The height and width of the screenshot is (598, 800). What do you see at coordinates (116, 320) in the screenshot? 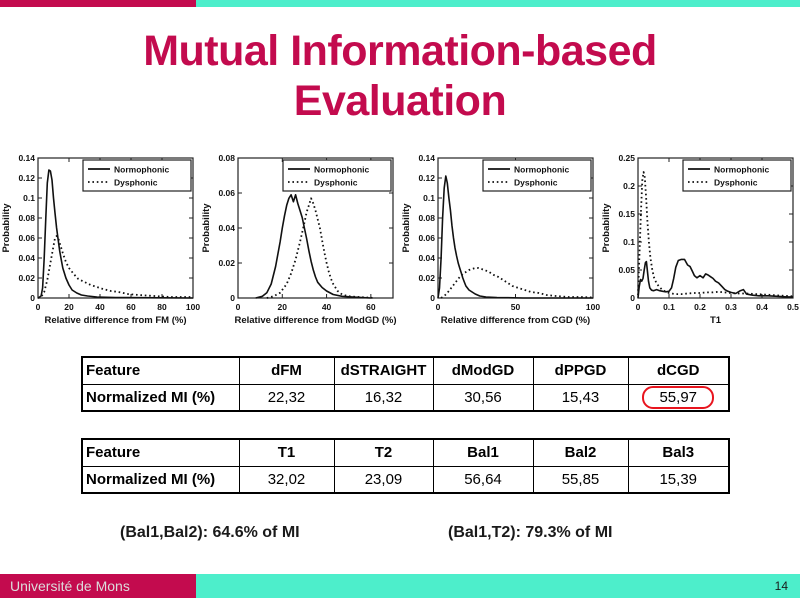
I see `x-axis-label: Relative difference from FM (%)` at bounding box center [116, 320].